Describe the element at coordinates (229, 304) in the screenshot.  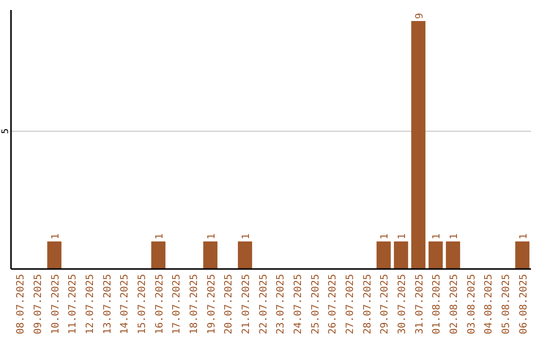
I see `x-tick-label: 20.07.2025` at that location.